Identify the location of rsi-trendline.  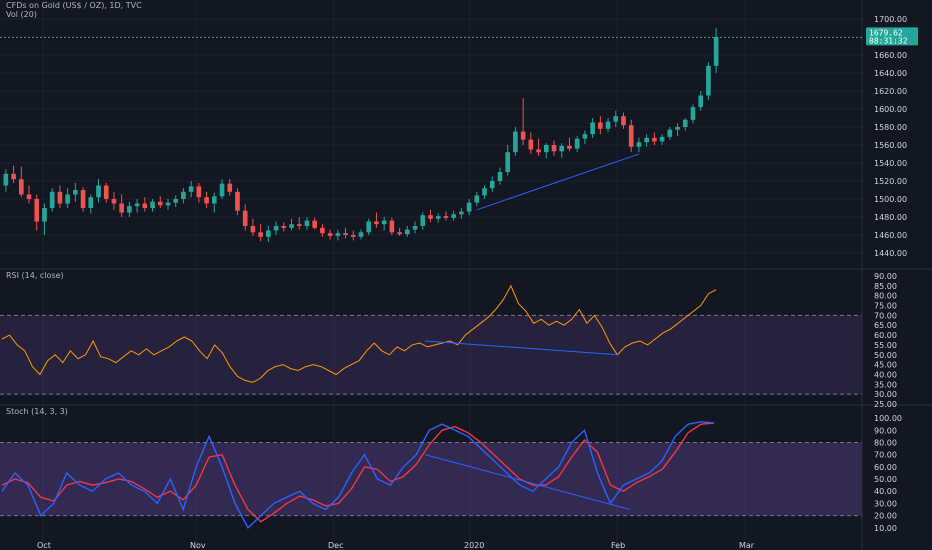
(521, 348).